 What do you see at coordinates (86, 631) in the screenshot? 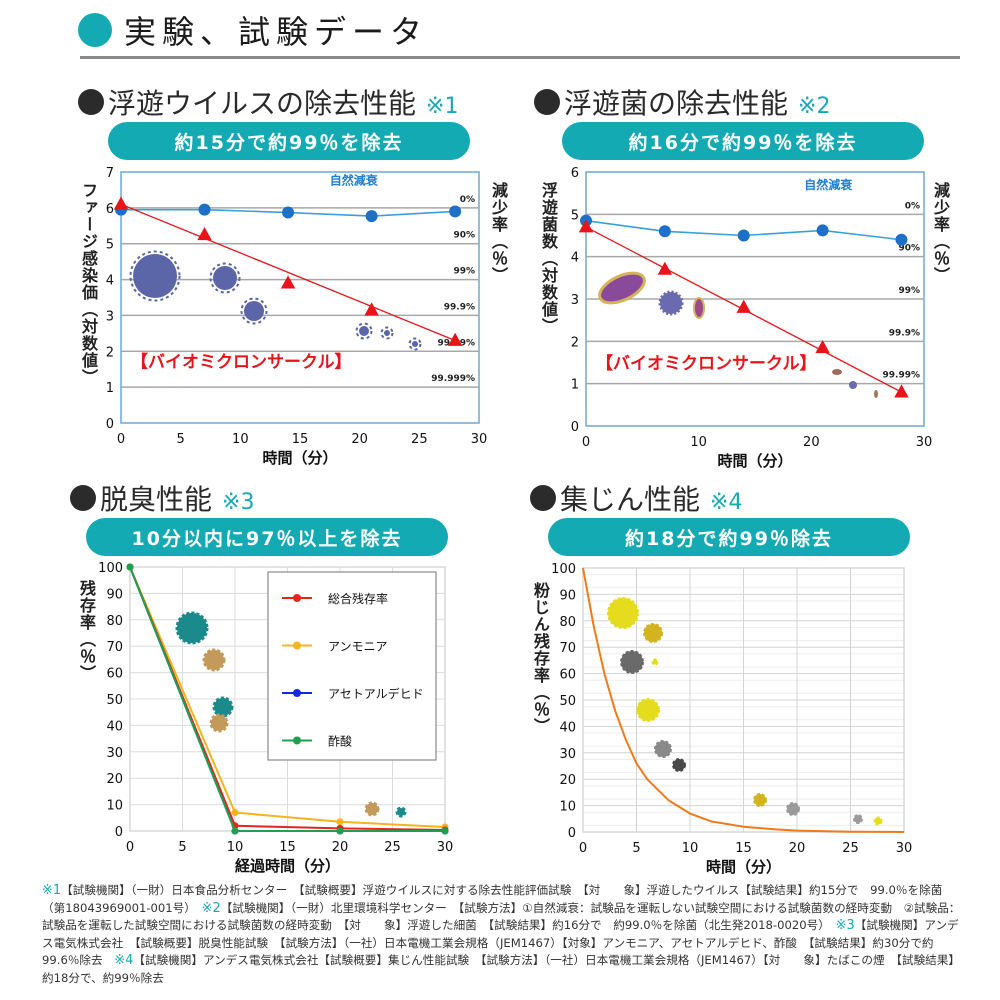
I see `y-axis-title-deodorize: 残存率（％）` at bounding box center [86, 631].